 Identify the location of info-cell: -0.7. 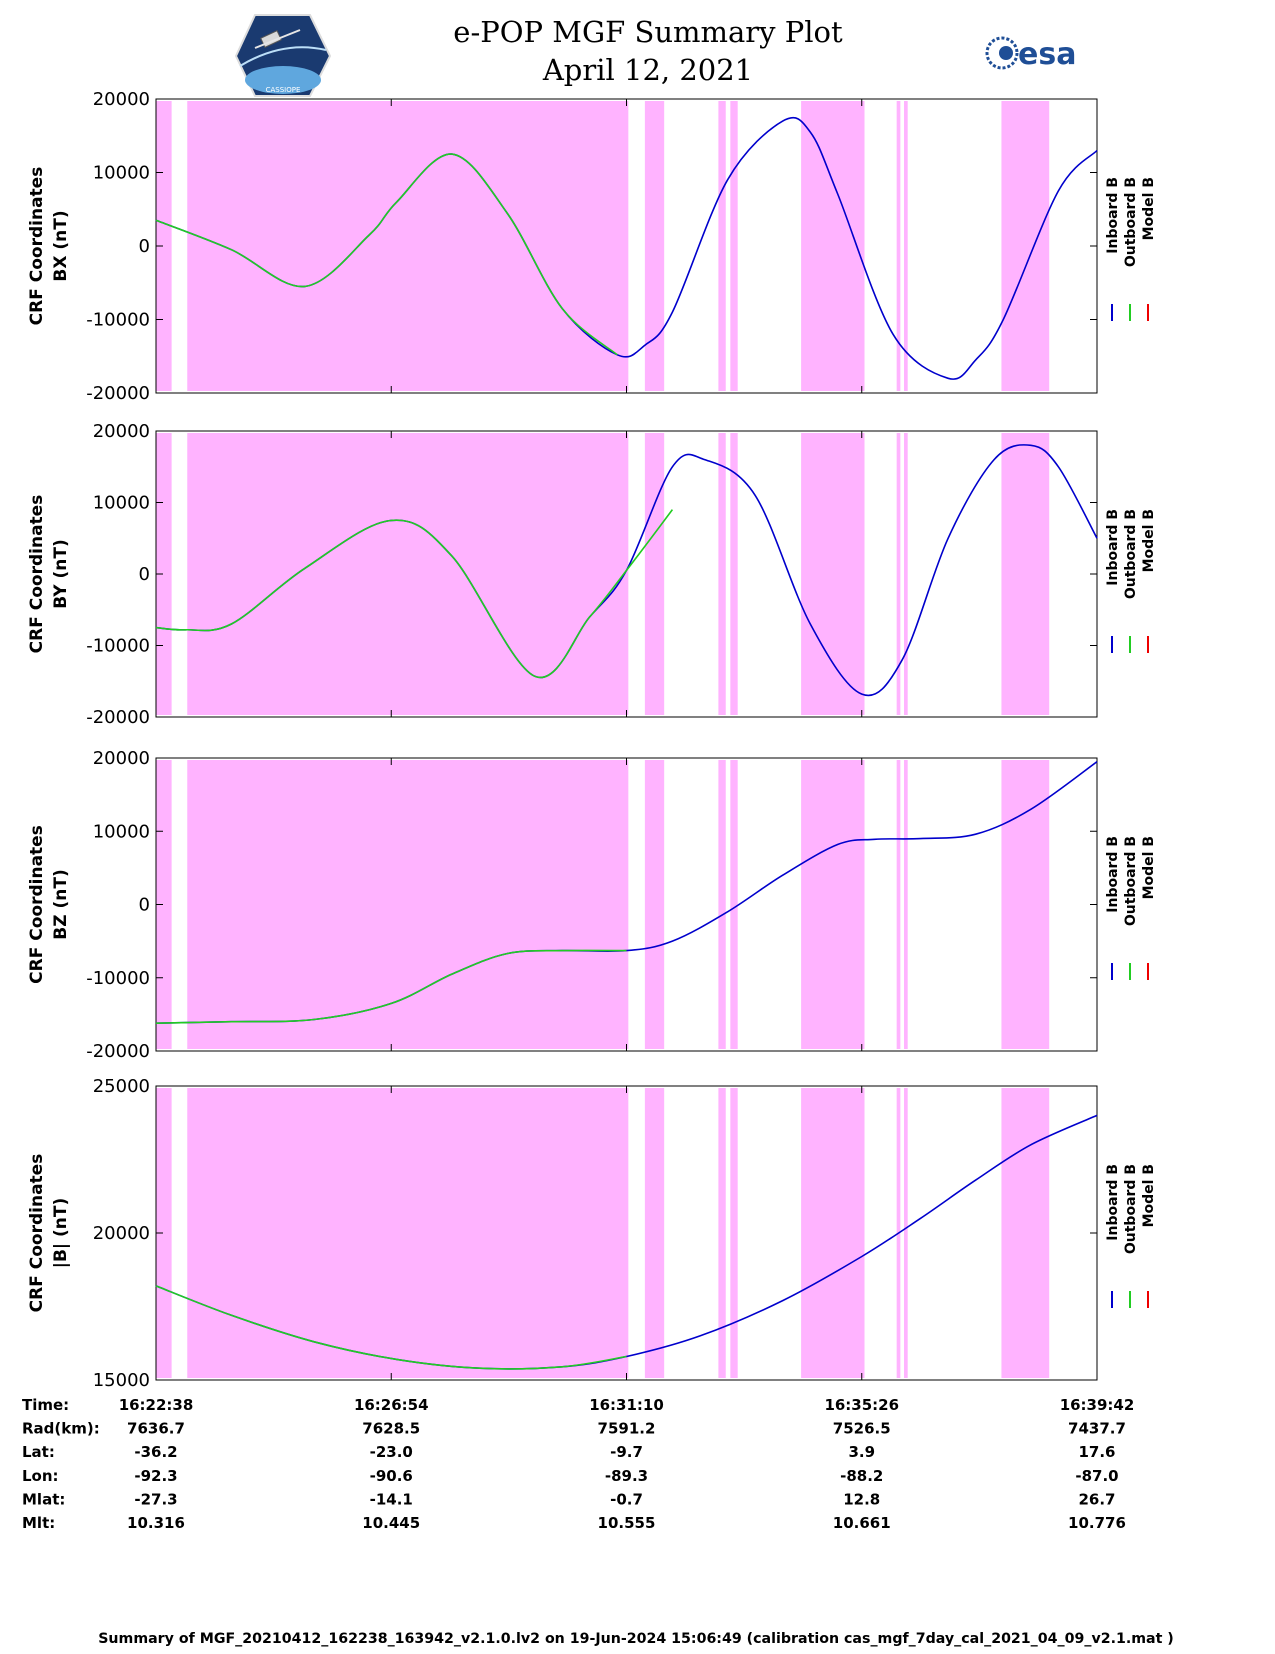
(626, 1499).